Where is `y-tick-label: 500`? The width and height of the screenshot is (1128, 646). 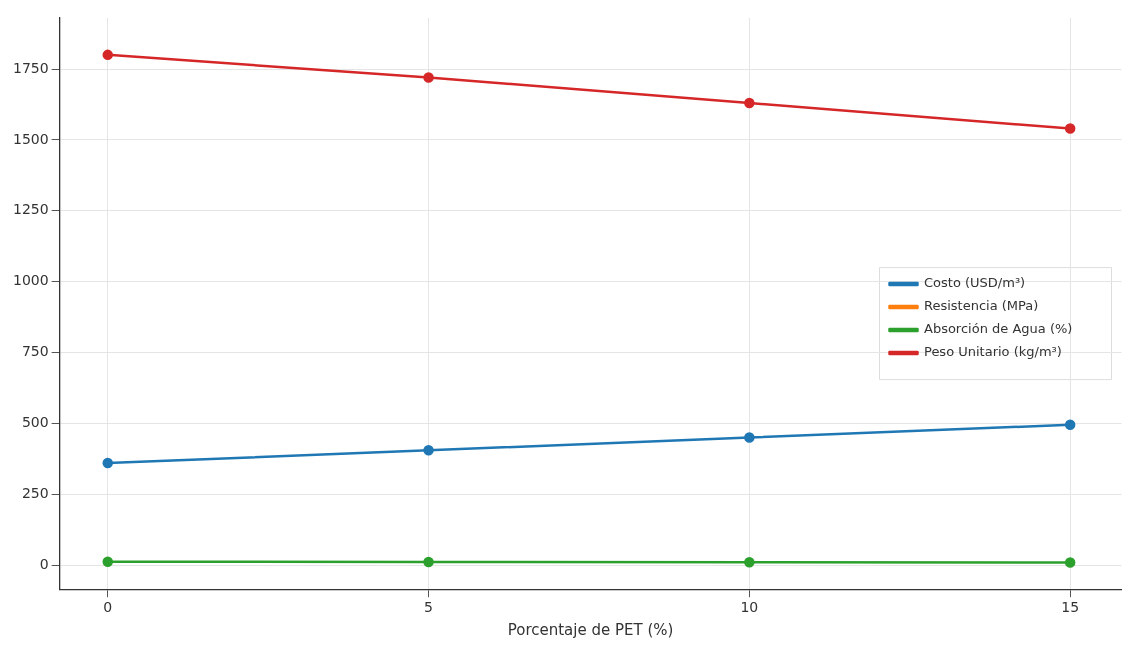
y-tick-label: 500 is located at coordinates (35, 422).